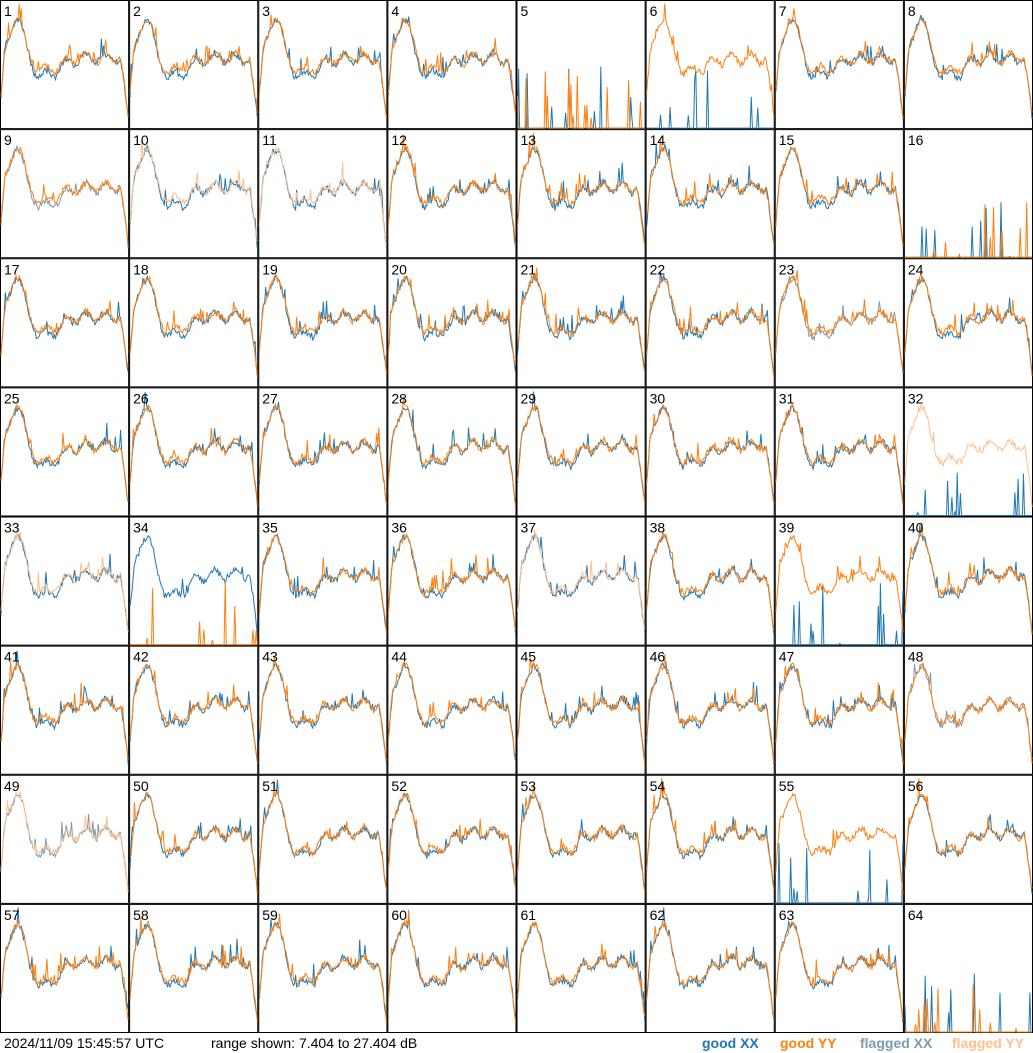  What do you see at coordinates (323, 839) in the screenshot?
I see `panel-51: 51` at bounding box center [323, 839].